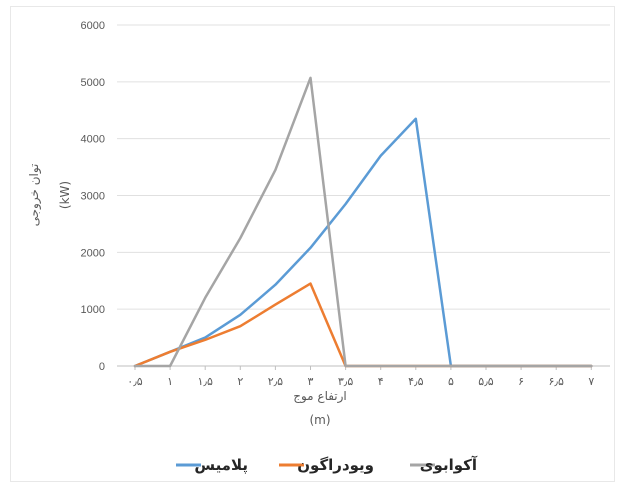  Describe the element at coordinates (275, 382) in the screenshot. I see `x-tick-label: ۲٫۵` at that location.